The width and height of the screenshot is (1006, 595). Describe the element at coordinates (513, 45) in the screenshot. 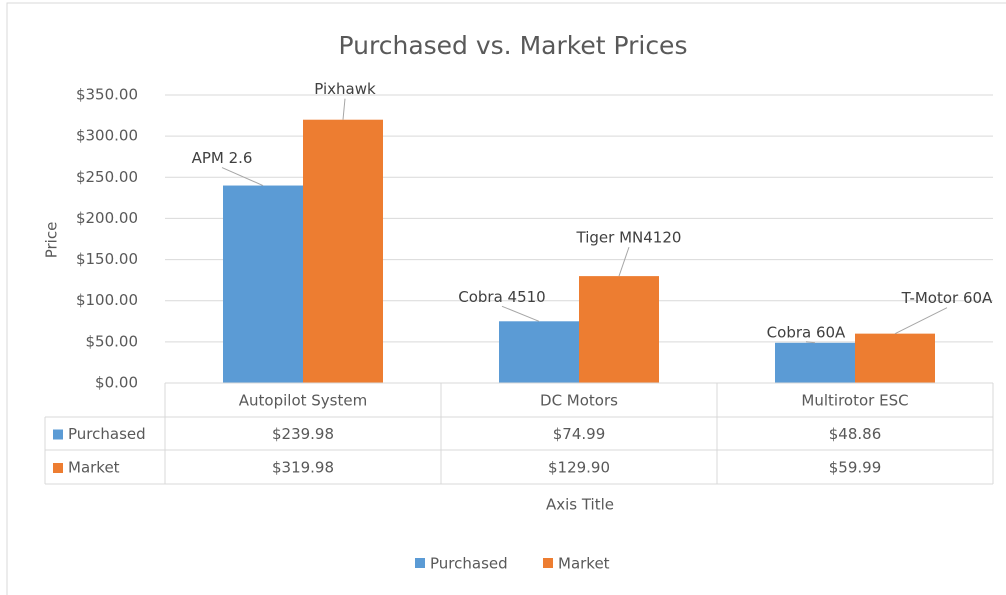

I see `chart-title: Purchased vs. Market Prices` at that location.